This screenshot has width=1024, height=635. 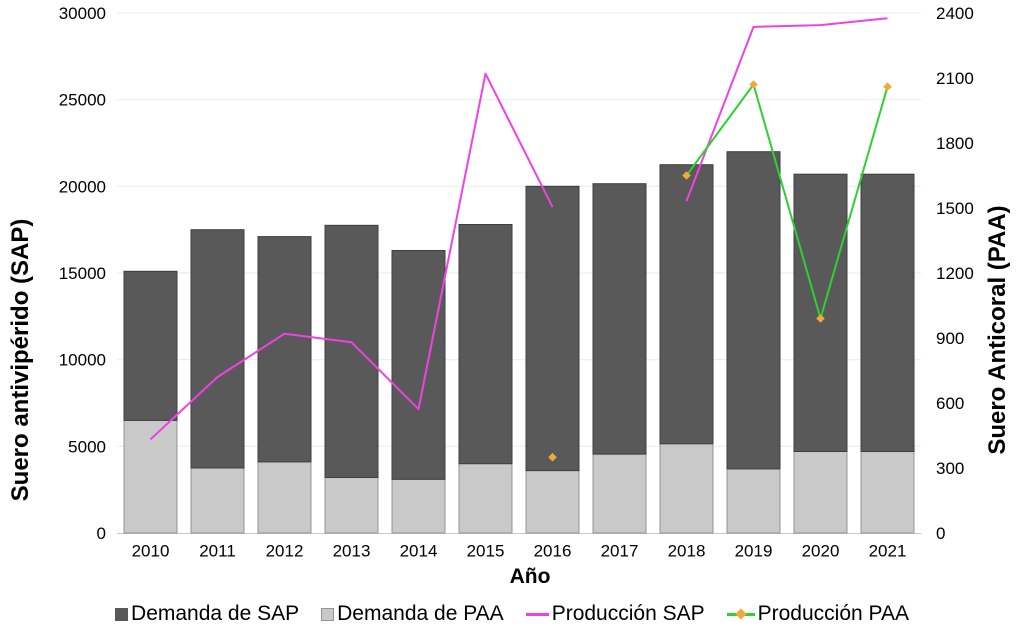 I want to click on bar-demanda-paa-2021, so click(x=887, y=492).